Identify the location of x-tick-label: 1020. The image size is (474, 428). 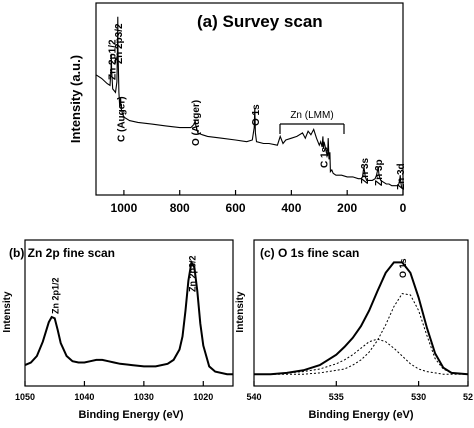
(203, 397).